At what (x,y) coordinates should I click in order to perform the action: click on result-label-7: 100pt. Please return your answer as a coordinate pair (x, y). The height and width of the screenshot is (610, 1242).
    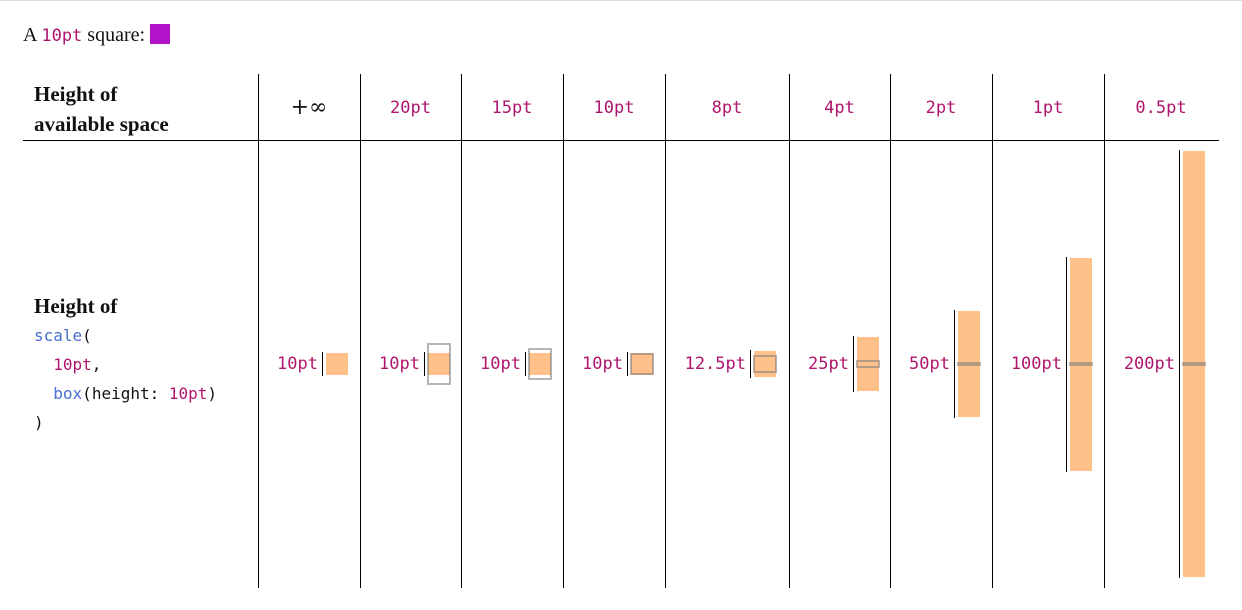
    Looking at the image, I should click on (1036, 364).